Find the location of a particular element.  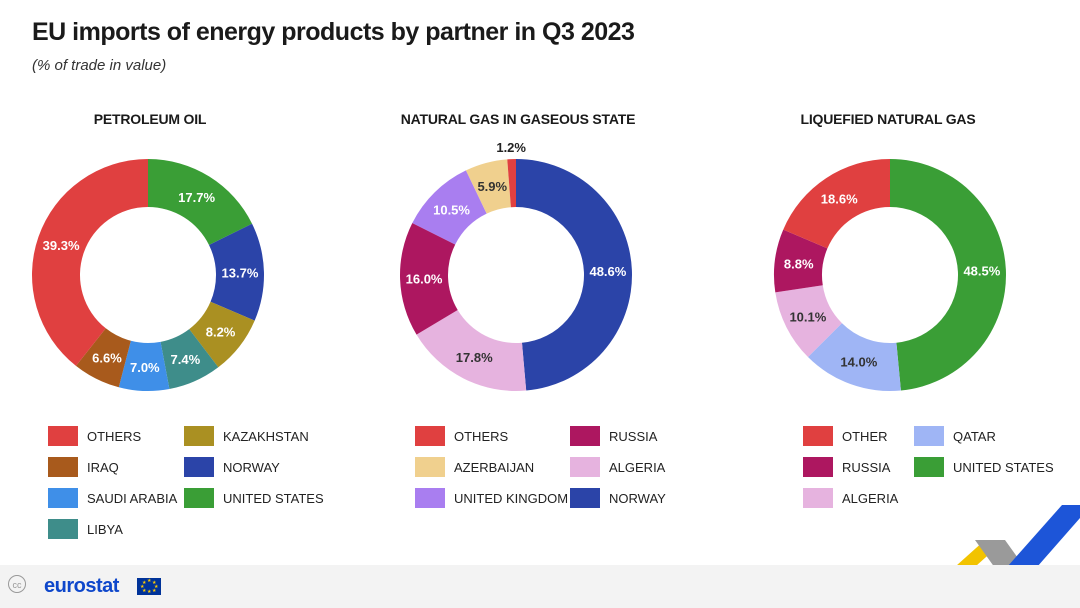

legend-item-petroleum-others: OTHERS is located at coordinates (94, 436).